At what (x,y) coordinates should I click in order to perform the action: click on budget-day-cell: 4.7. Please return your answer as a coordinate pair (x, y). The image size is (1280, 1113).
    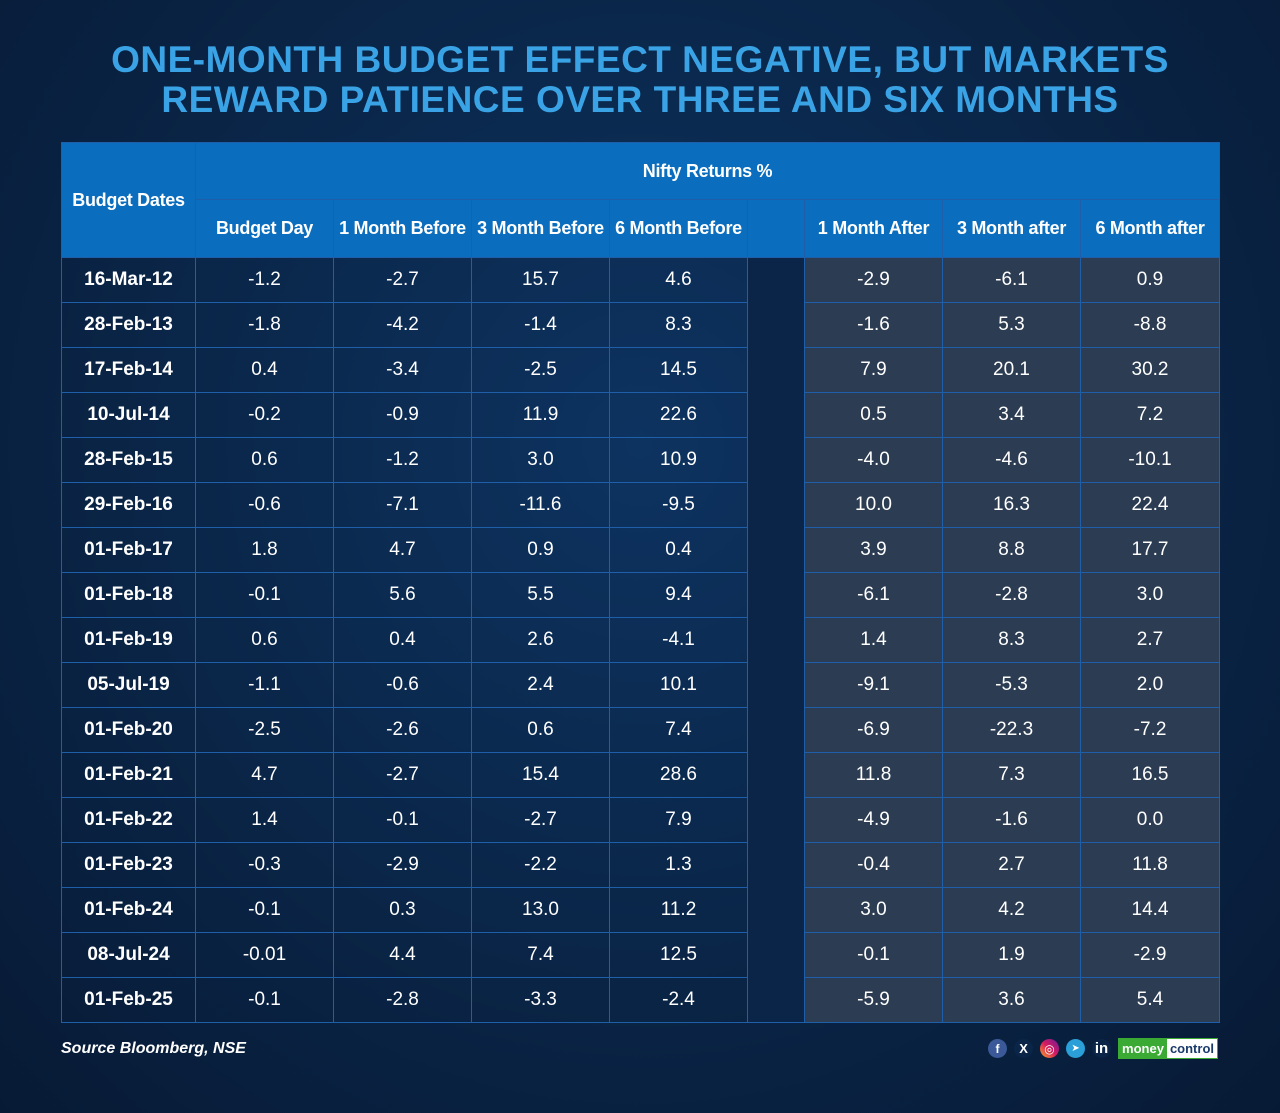
    Looking at the image, I should click on (264, 775).